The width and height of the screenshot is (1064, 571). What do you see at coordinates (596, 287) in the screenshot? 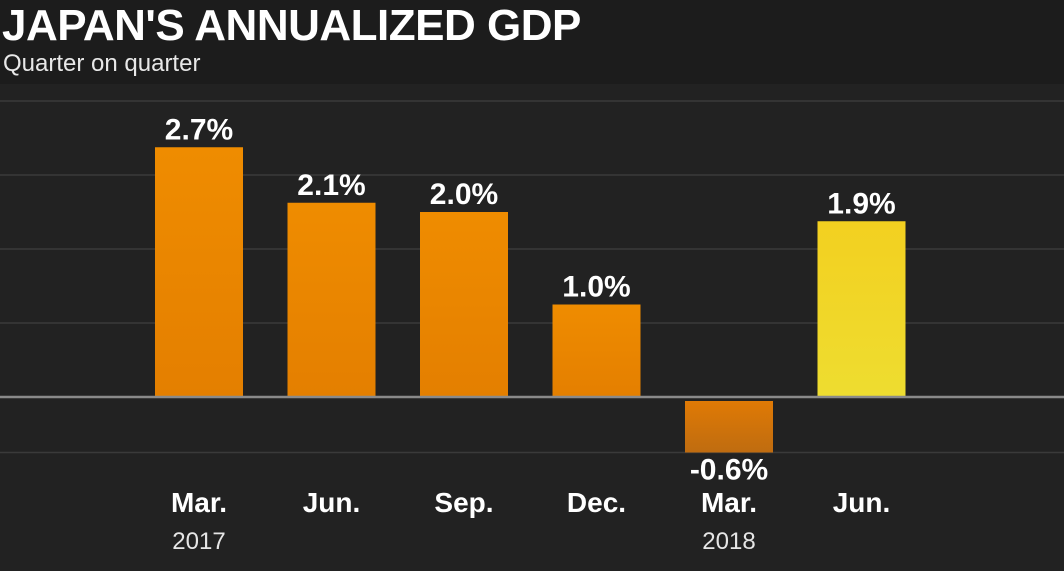
I see `data-label: 1.0%` at bounding box center [596, 287].